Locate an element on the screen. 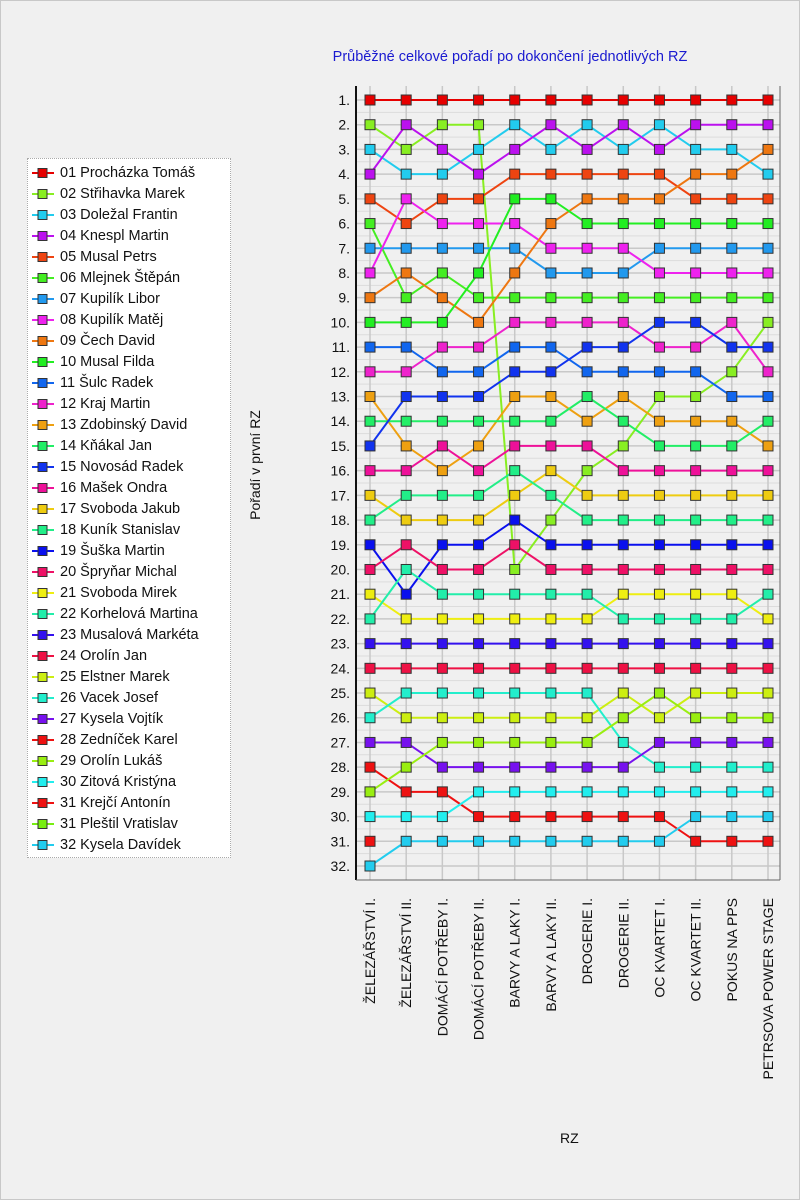  series-15-novosád-radek is located at coordinates (569, 384).